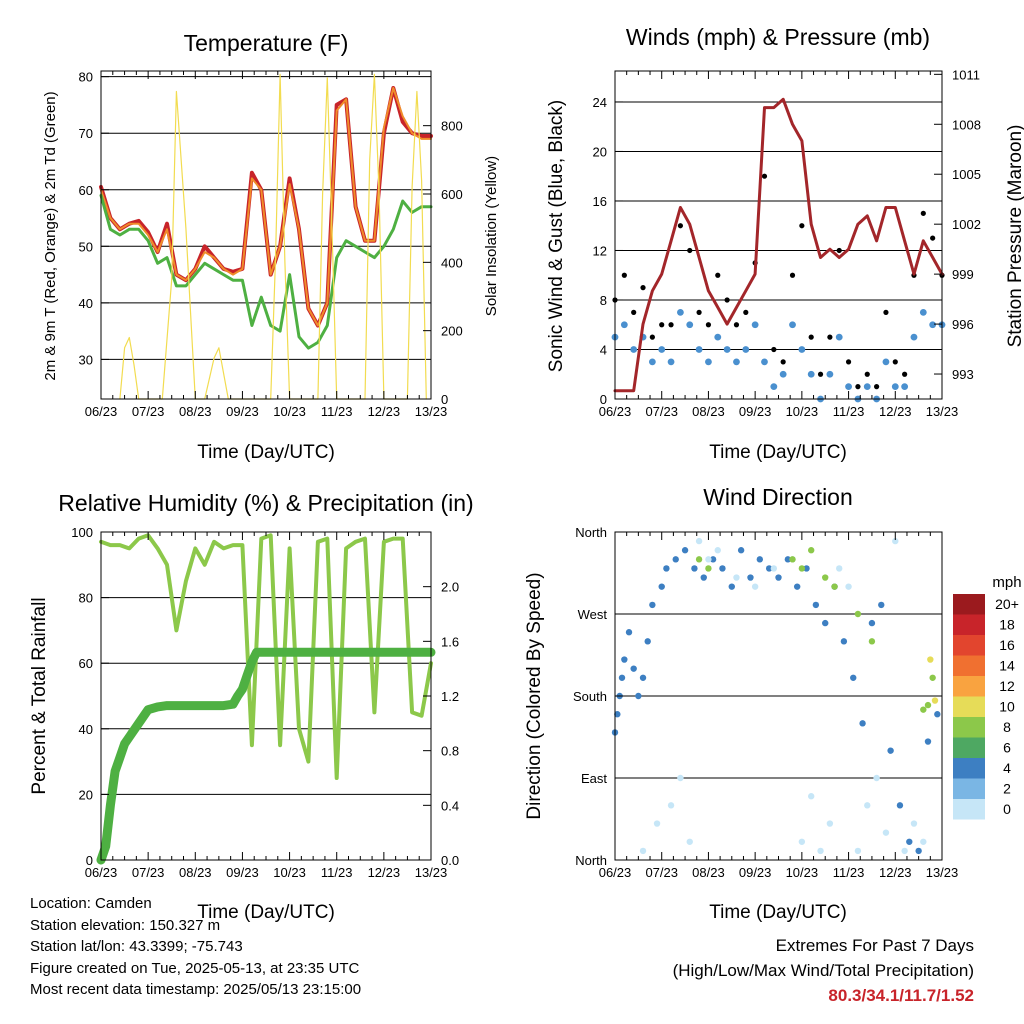 Image resolution: width=1024 pixels, height=1024 pixels. I want to click on winds-series, so click(778, 250).